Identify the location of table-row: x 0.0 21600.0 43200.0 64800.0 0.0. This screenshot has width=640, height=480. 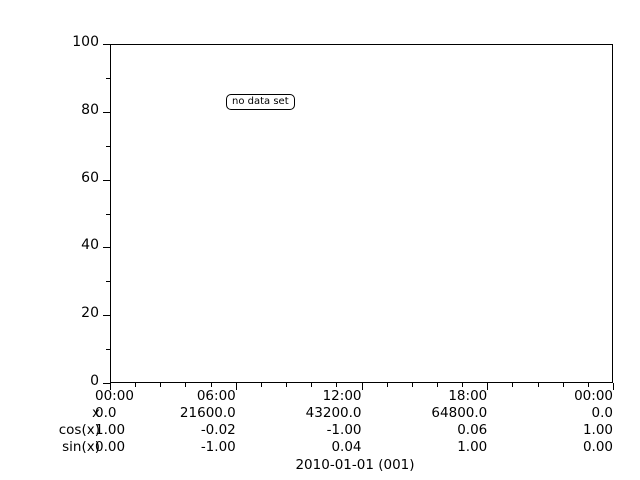
(320, 413).